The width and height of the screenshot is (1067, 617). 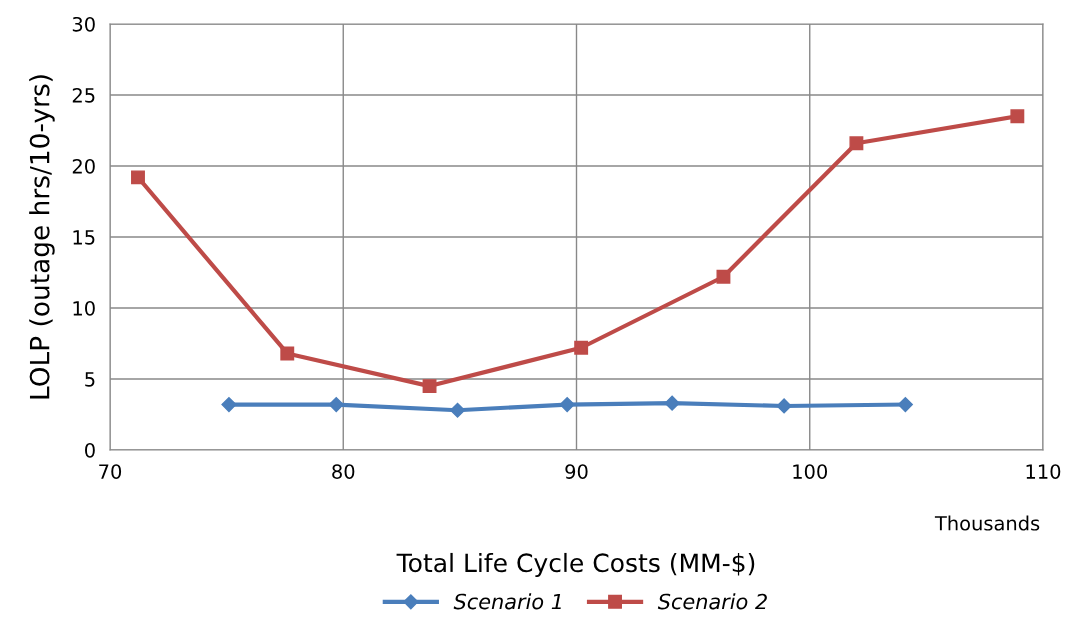 What do you see at coordinates (84, 308) in the screenshot?
I see `y-tick-label: 10` at bounding box center [84, 308].